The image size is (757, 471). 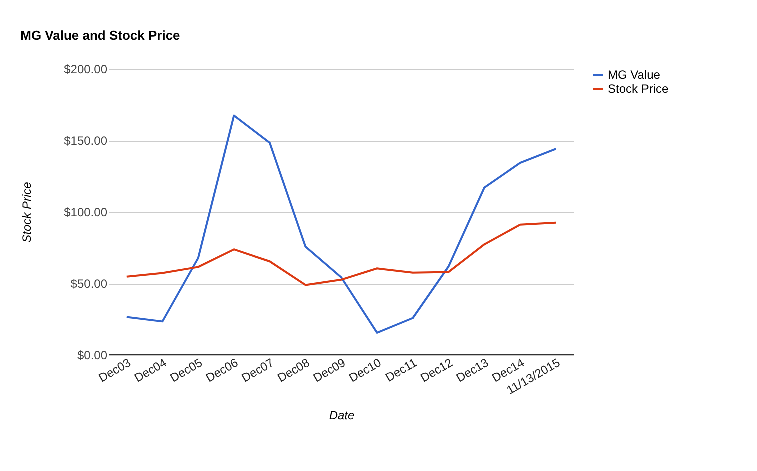 What do you see at coordinates (342, 254) in the screenshot?
I see `line-series` at bounding box center [342, 254].